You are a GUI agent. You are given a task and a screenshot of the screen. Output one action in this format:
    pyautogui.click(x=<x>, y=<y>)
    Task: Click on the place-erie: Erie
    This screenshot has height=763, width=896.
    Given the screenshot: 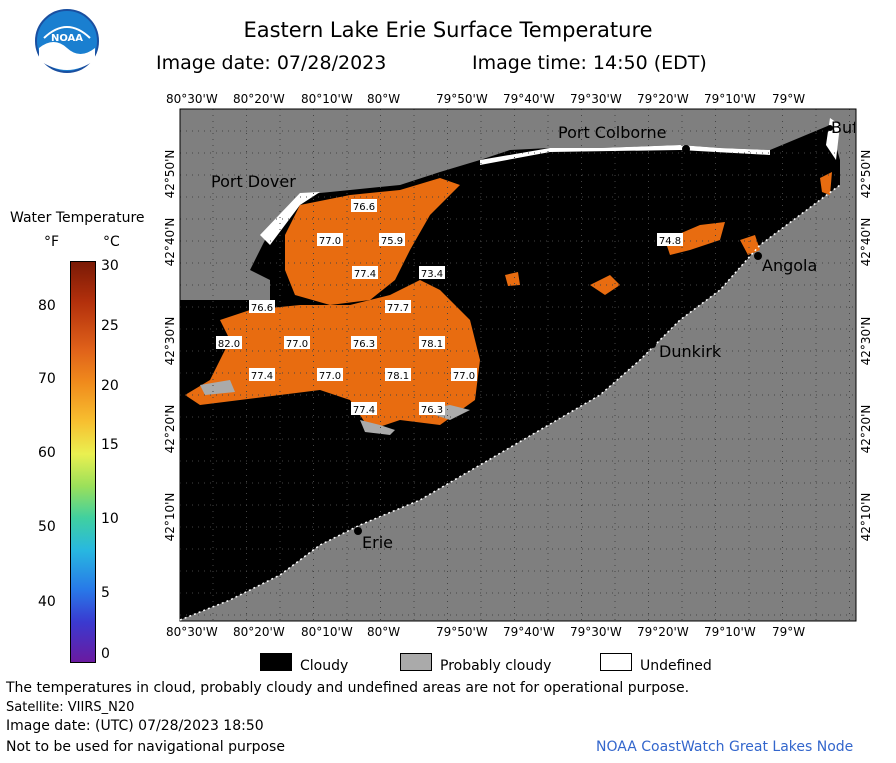 What is the action you would take?
    pyautogui.click(x=377, y=542)
    